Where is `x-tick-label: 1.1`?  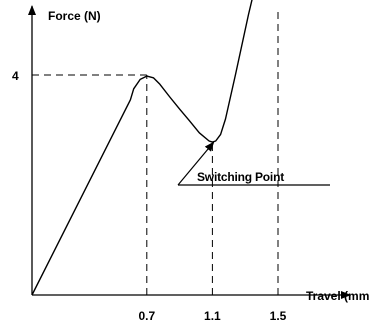 x-tick-label: 1.1 is located at coordinates (212, 316).